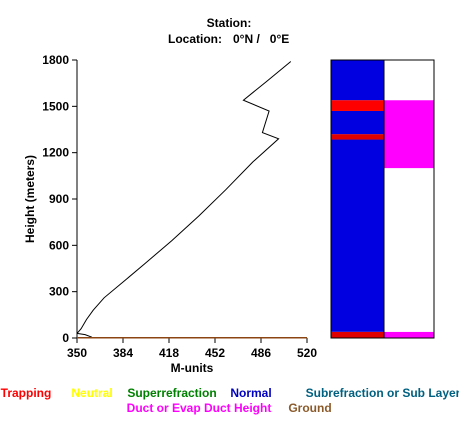 Image resolution: width=459 pixels, height=428 pixels. I want to click on y-tick-label: 300, so click(59, 292).